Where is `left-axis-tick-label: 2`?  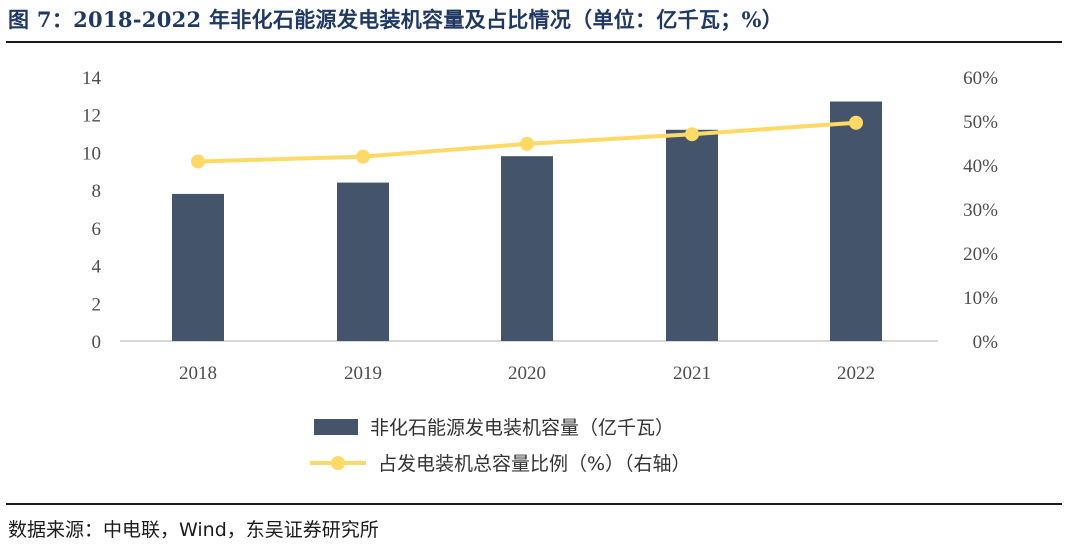 left-axis-tick-label: 2 is located at coordinates (97, 304).